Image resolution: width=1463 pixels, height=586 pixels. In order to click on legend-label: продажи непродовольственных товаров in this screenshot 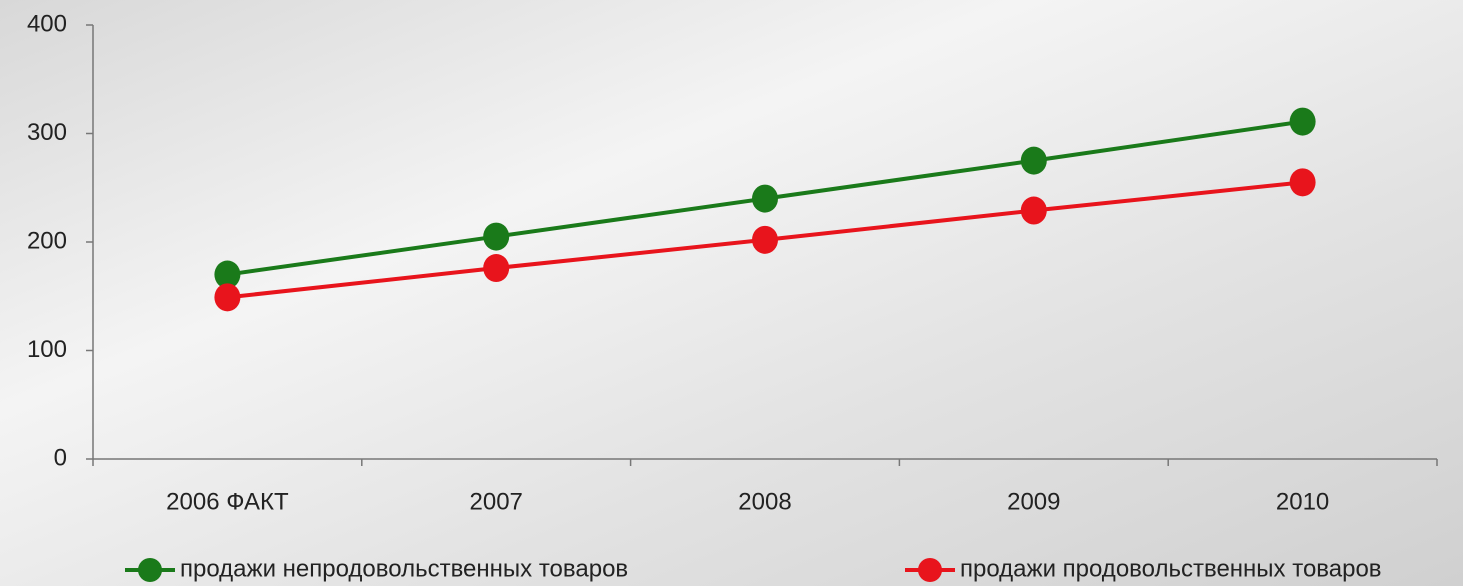, I will do `click(404, 568)`.